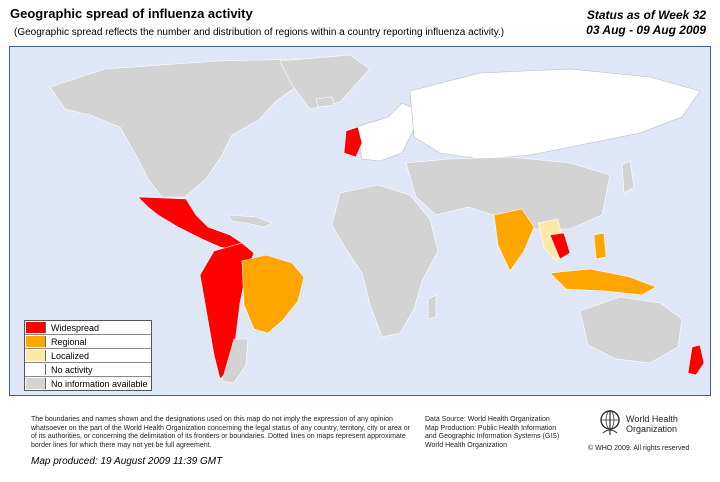 The image size is (720, 482). Describe the element at coordinates (600, 246) in the screenshot. I see `region-philippines` at that location.